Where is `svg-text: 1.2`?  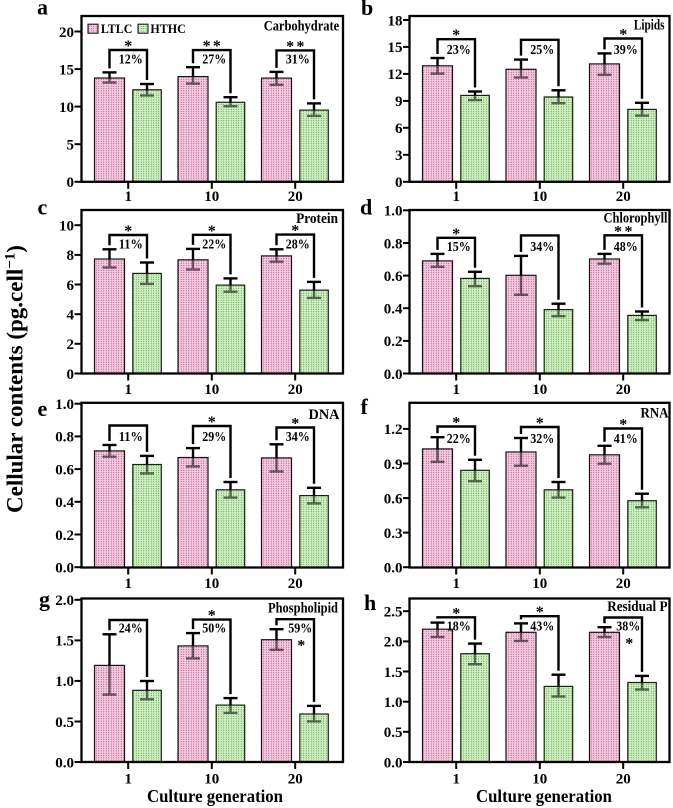 svg-text: 1.2 is located at coordinates (393, 430).